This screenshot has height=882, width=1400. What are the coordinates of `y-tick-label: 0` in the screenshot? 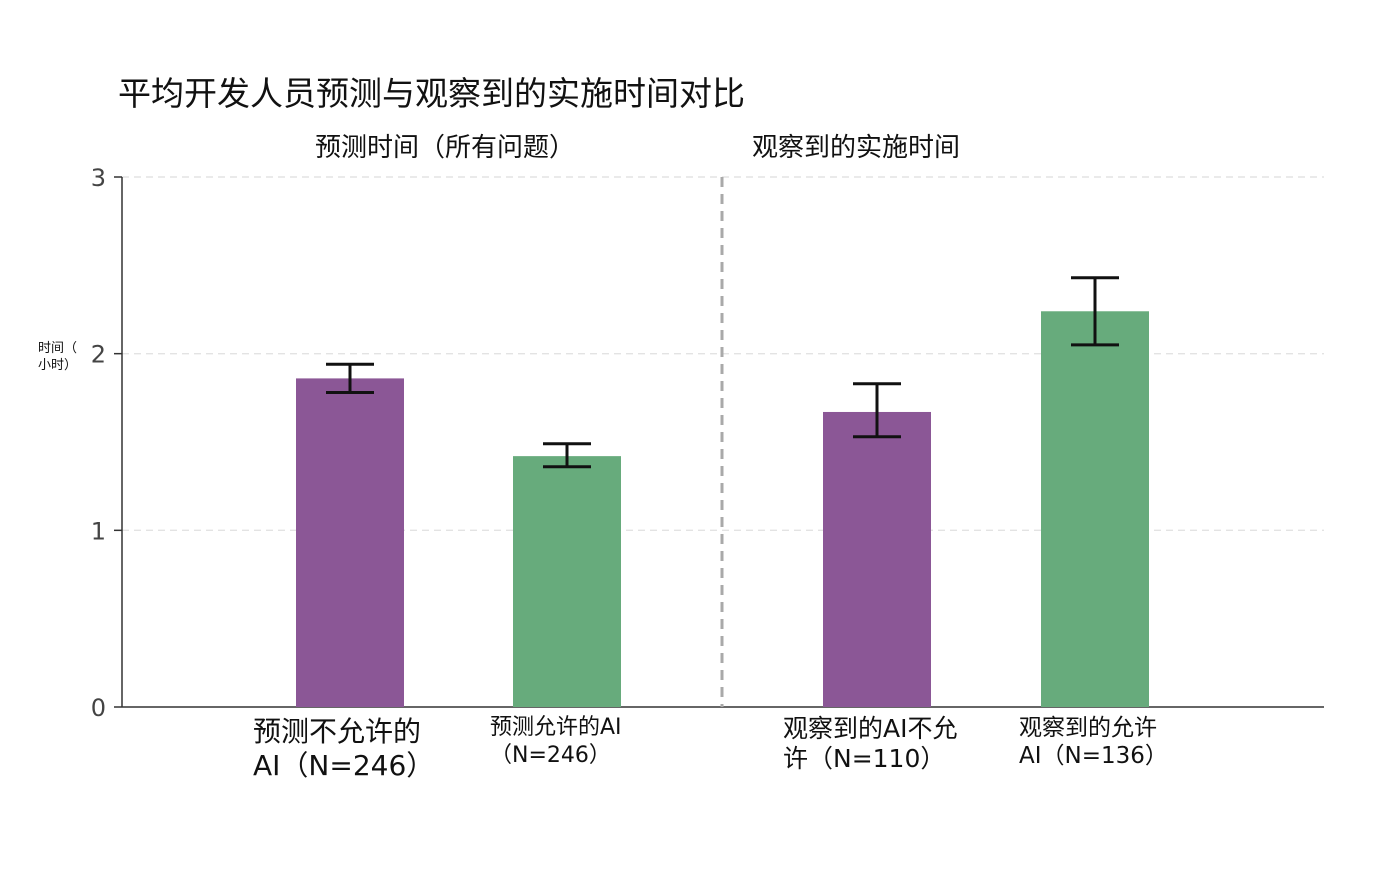 It's located at (98, 708).